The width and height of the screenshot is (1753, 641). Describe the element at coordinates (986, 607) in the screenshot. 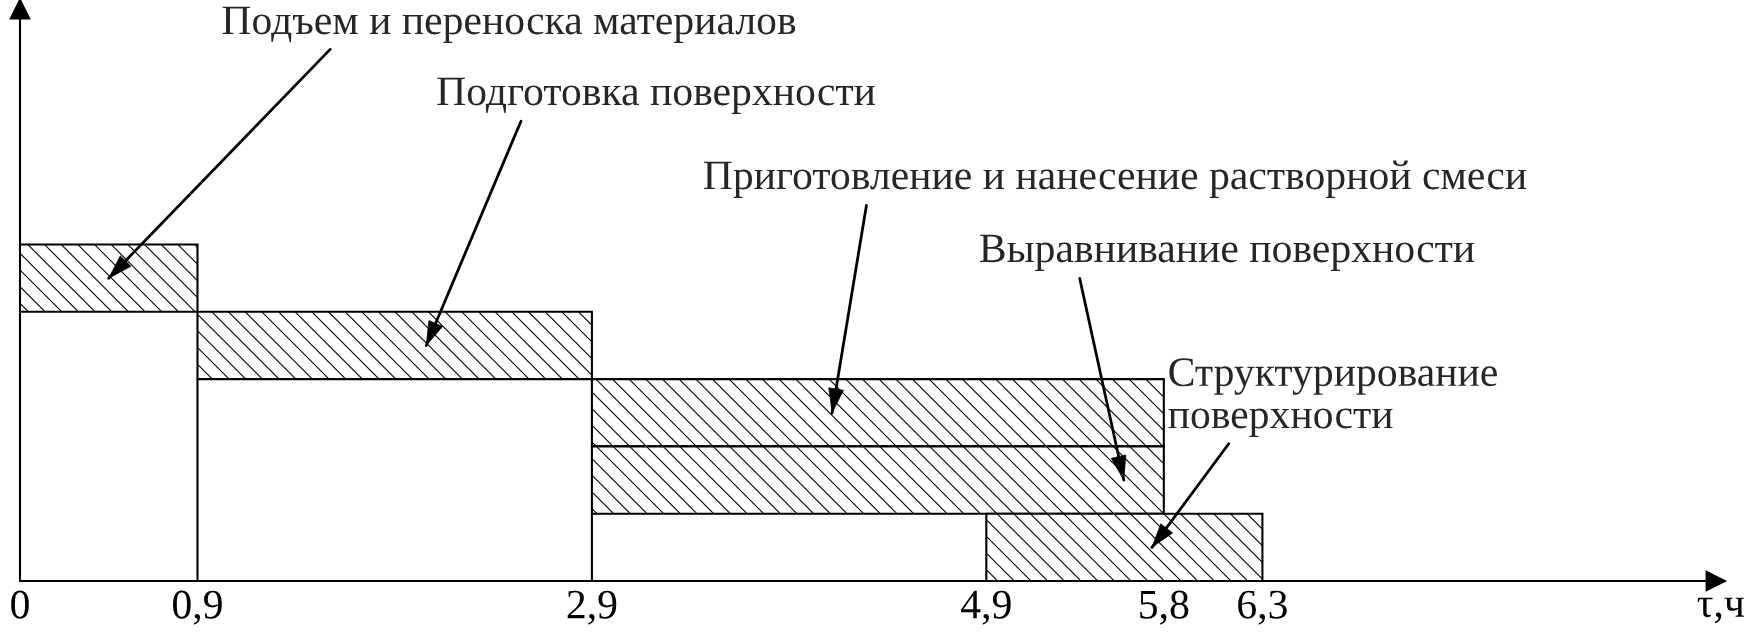

I see `x-tick-label: 4,9` at that location.